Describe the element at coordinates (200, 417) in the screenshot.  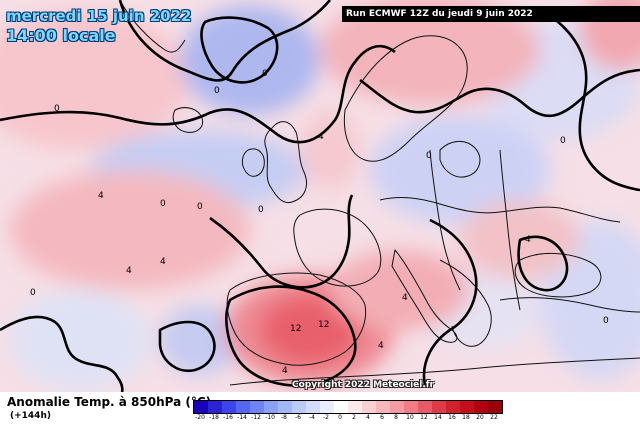
I see `color-scale-tick: -20` at that location.